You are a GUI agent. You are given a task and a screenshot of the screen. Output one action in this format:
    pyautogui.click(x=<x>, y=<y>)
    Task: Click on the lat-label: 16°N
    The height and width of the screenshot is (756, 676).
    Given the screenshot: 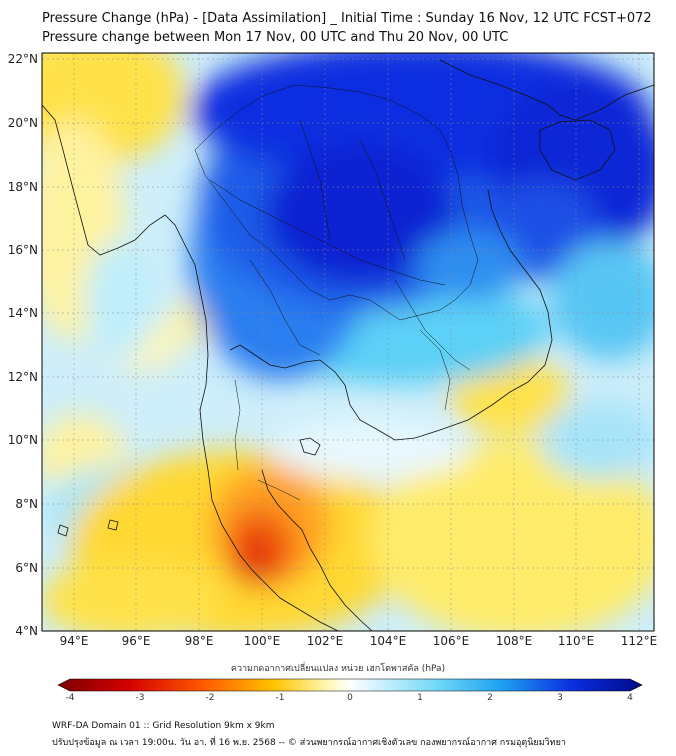 What is the action you would take?
    pyautogui.click(x=23, y=250)
    